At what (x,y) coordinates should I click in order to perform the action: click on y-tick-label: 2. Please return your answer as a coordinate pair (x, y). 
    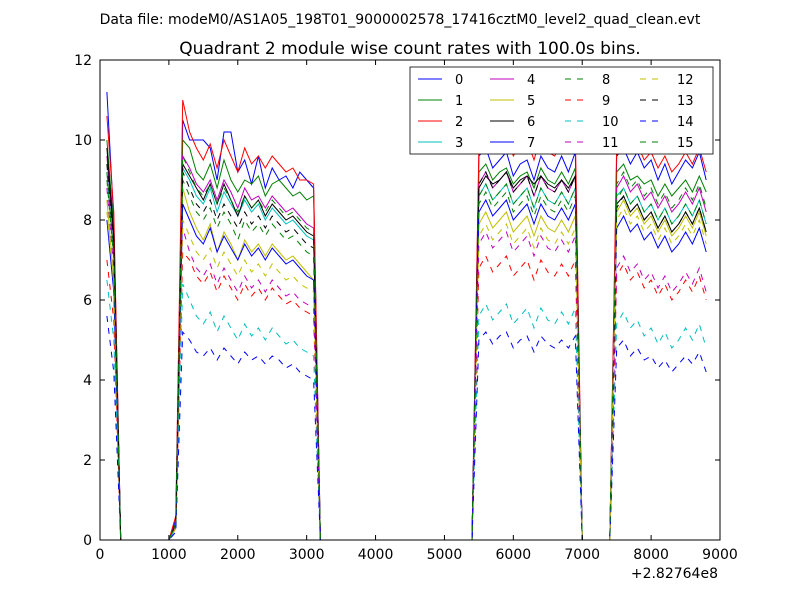
    Looking at the image, I should click on (87, 461).